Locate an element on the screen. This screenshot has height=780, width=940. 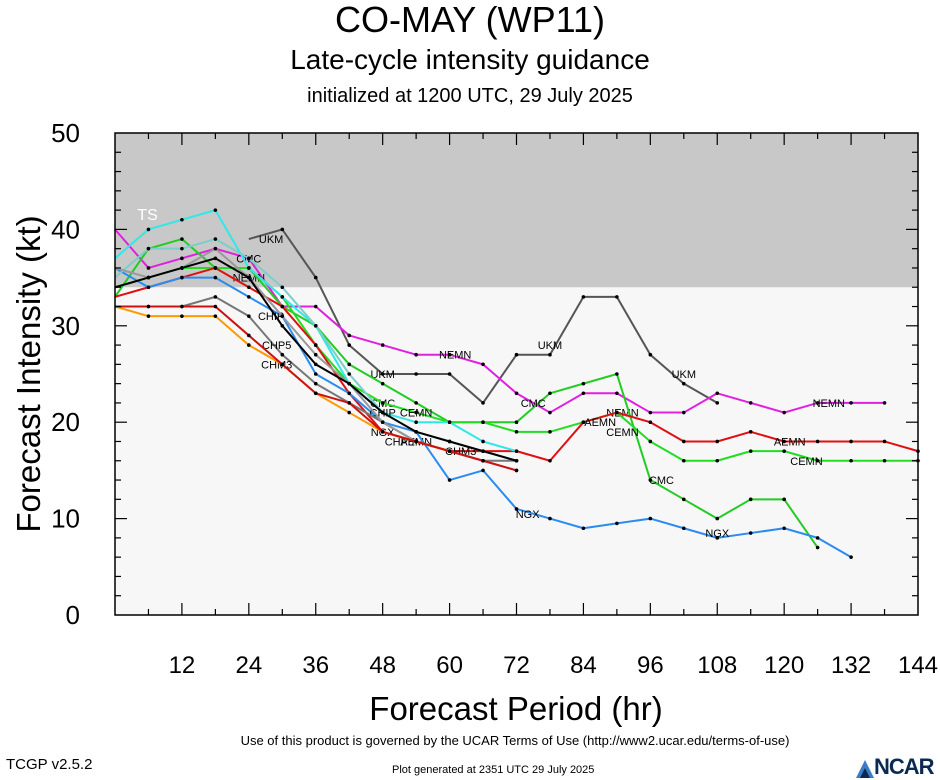
x-tick-label: 108 is located at coordinates (717, 665).